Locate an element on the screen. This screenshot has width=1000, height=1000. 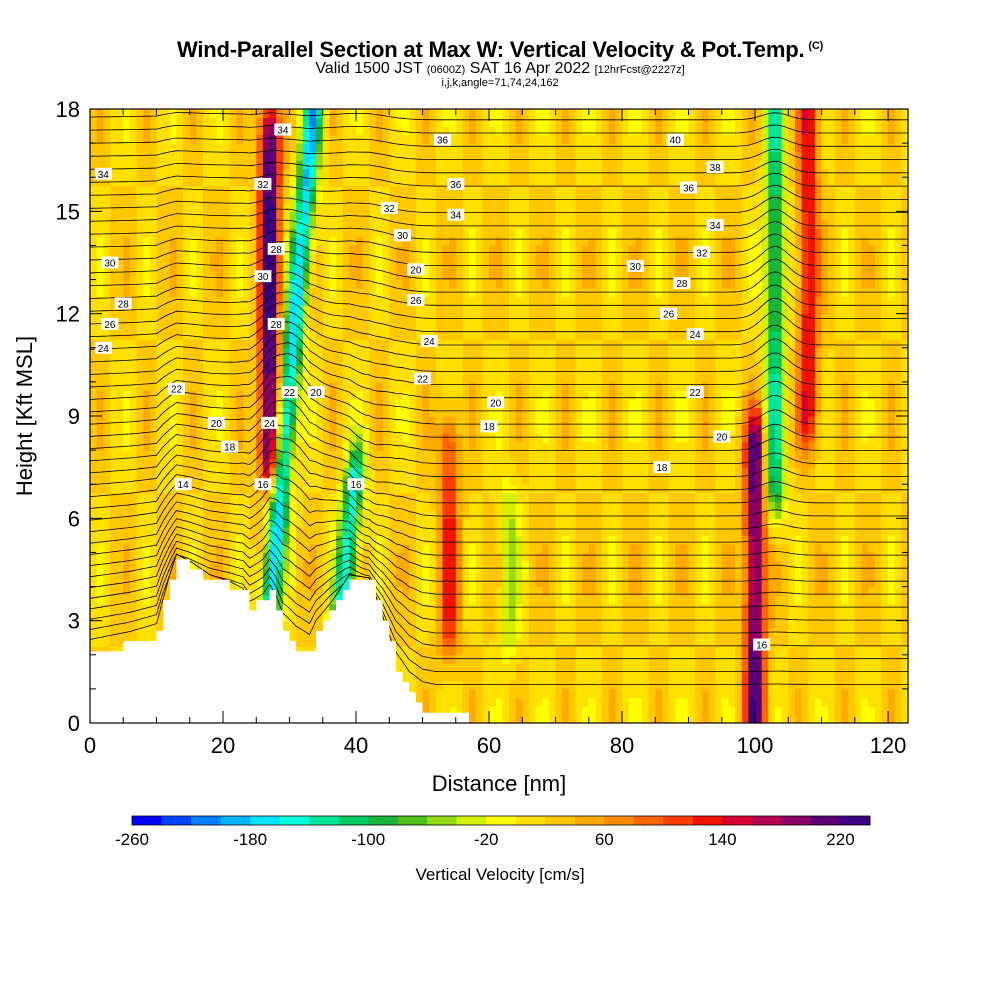
theta-label: 28 is located at coordinates (276, 249).